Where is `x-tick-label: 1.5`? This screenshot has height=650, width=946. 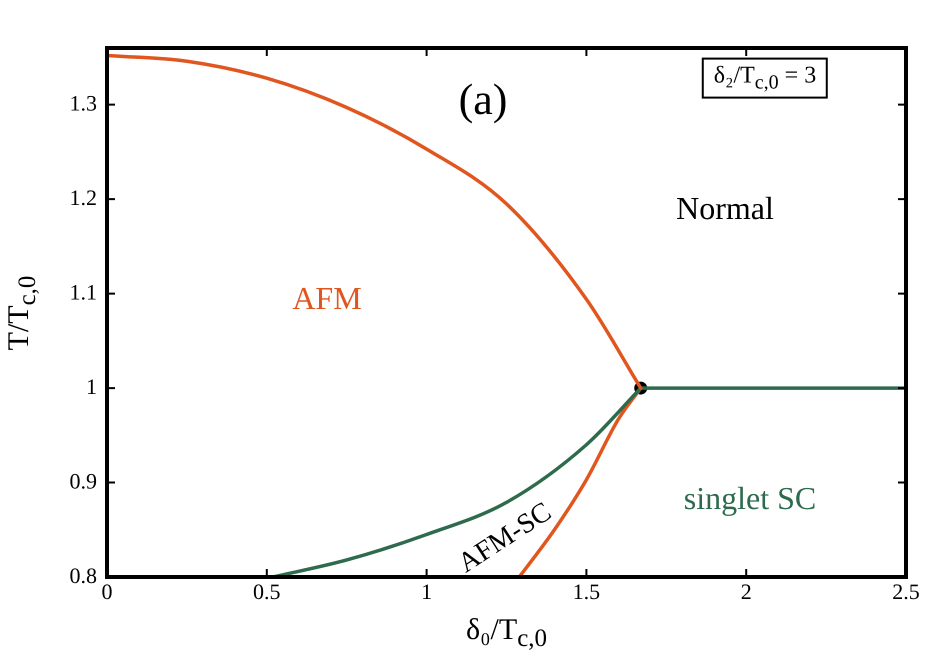
x-tick-label: 1.5 is located at coordinates (586, 591).